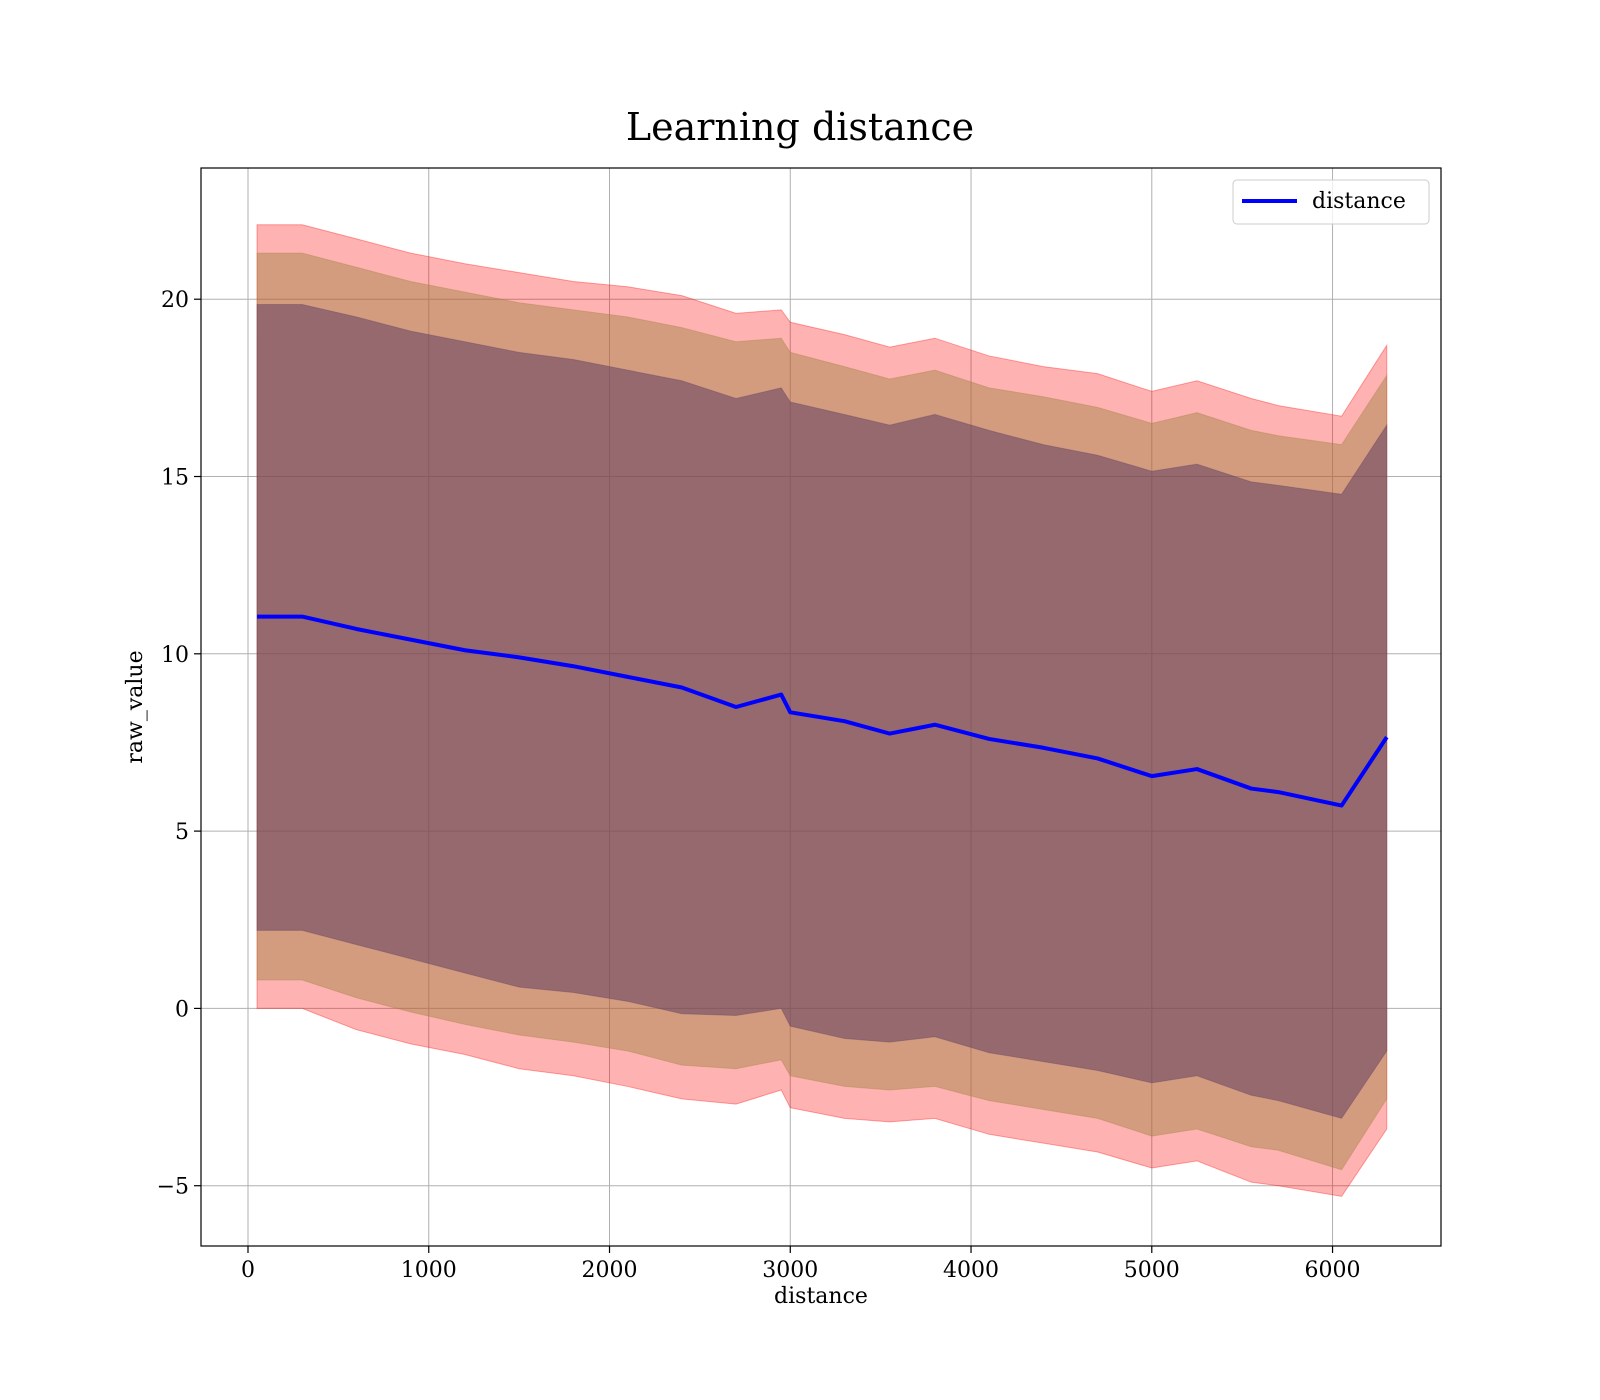 This screenshot has width=1600, height=1400. I want to click on x-tick-label-1: 1000, so click(429, 1270).